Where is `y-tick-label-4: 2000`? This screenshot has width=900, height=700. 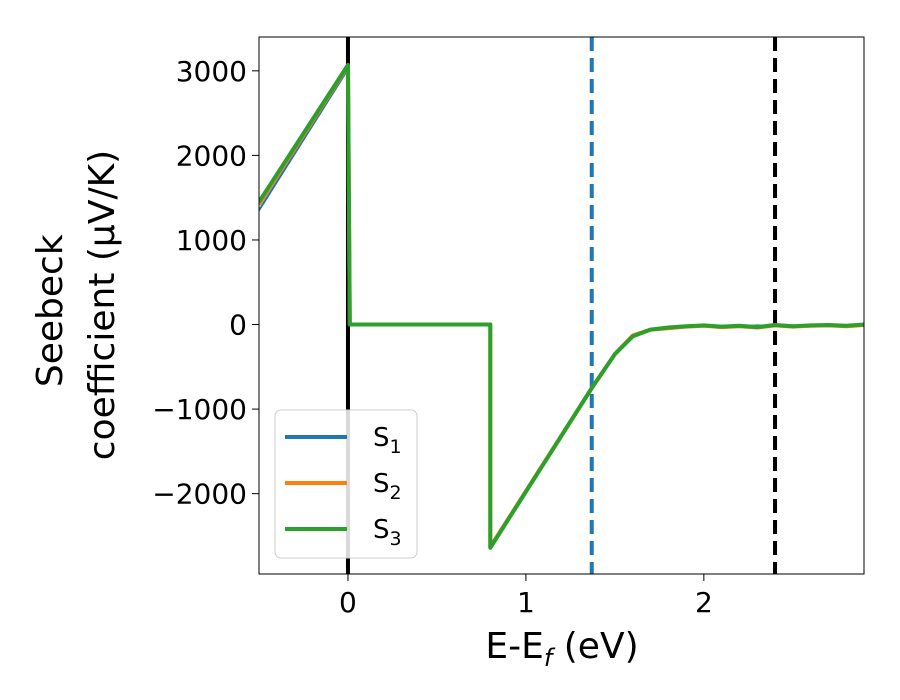 y-tick-label-4: 2000 is located at coordinates (211, 155).